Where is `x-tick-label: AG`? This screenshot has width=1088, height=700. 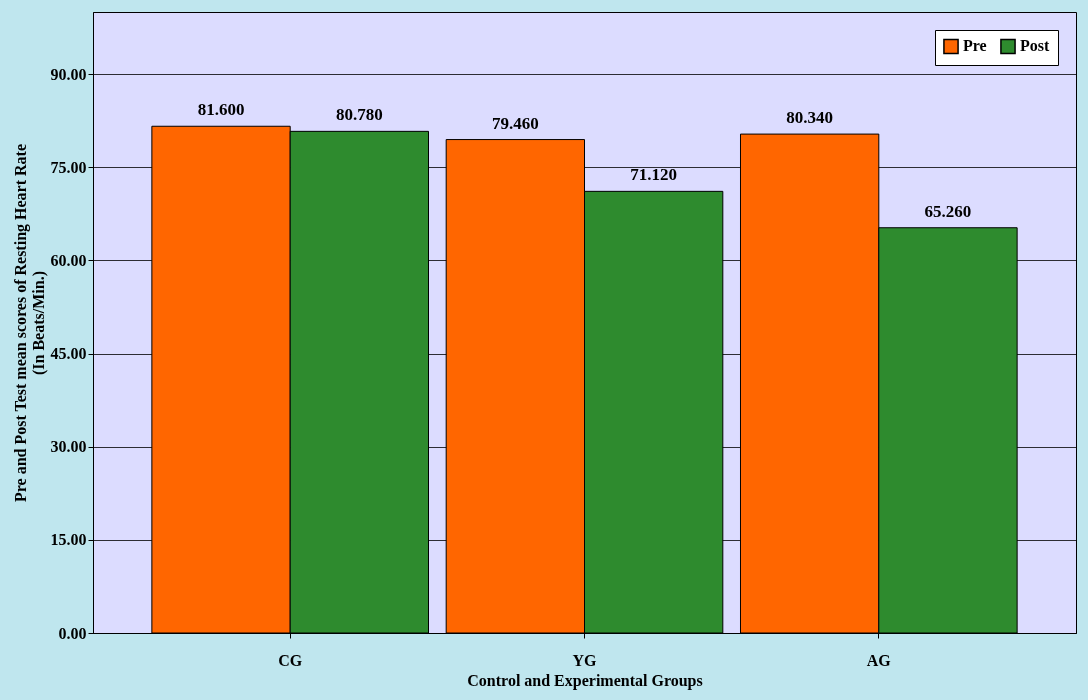
x-tick-label: AG is located at coordinates (879, 660).